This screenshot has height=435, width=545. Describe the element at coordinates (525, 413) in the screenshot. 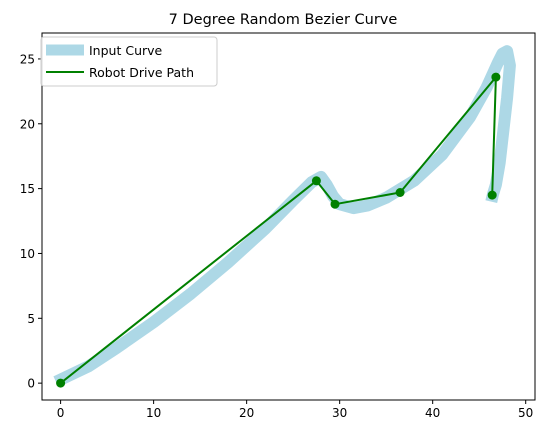

I see `x-tick-label: 50` at that location.